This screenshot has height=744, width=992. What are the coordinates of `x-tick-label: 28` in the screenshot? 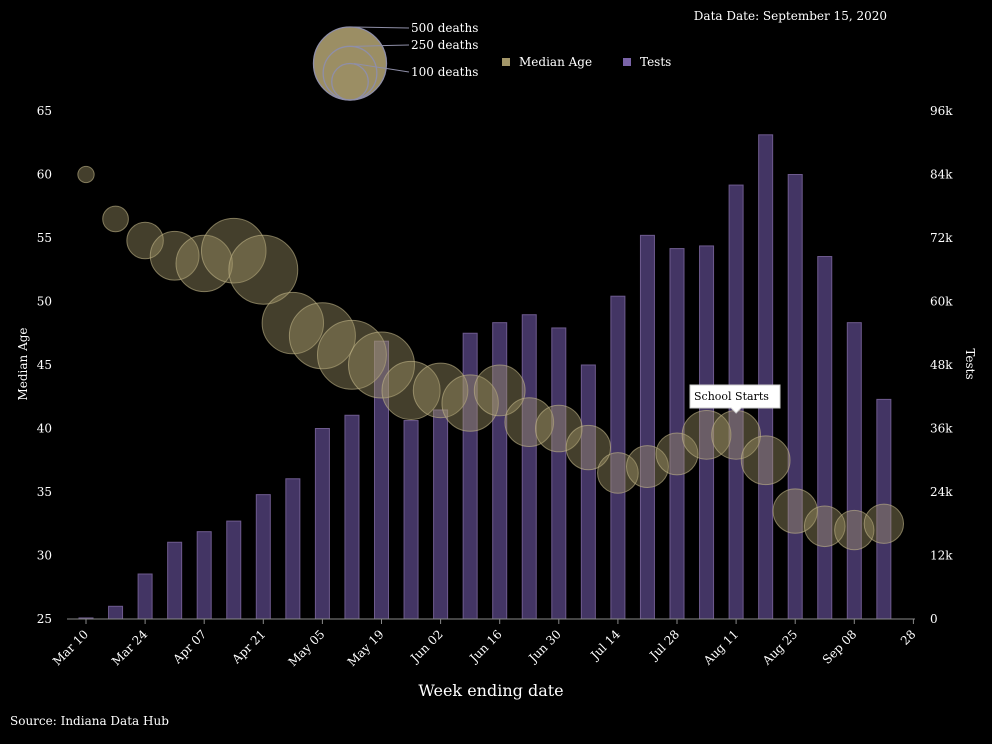 It's located at (908, 637).